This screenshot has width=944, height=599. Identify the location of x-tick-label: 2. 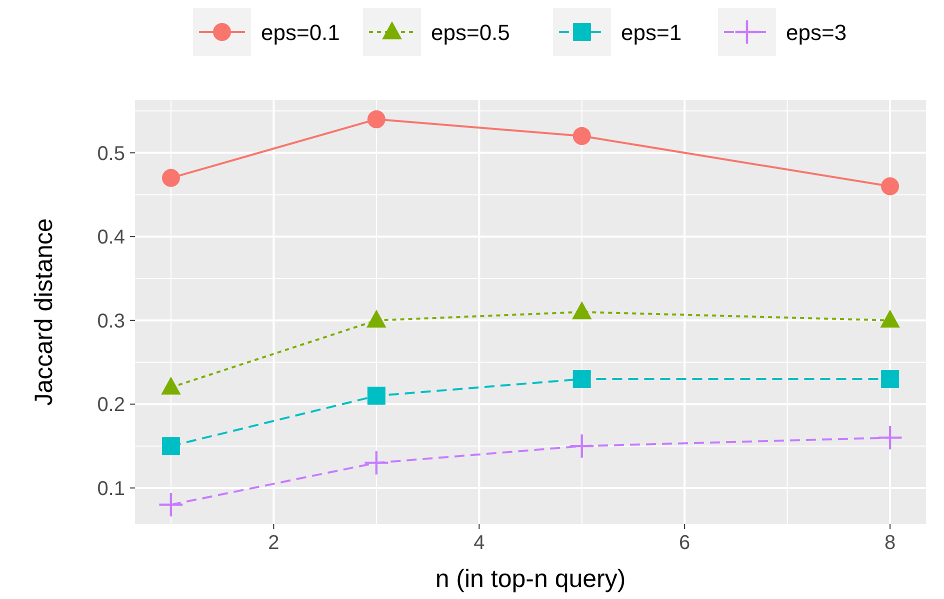
(274, 543).